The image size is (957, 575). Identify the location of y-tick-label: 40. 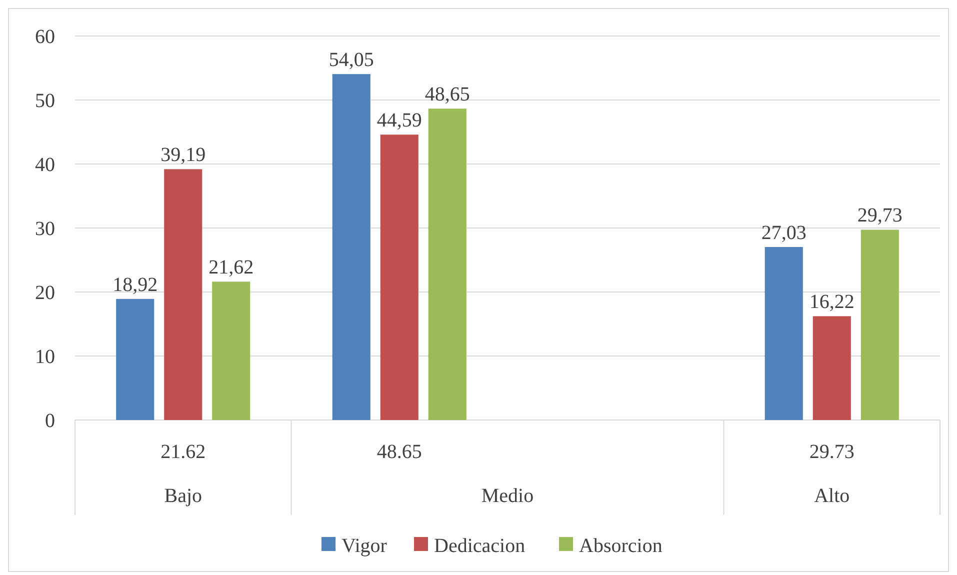
(45, 165).